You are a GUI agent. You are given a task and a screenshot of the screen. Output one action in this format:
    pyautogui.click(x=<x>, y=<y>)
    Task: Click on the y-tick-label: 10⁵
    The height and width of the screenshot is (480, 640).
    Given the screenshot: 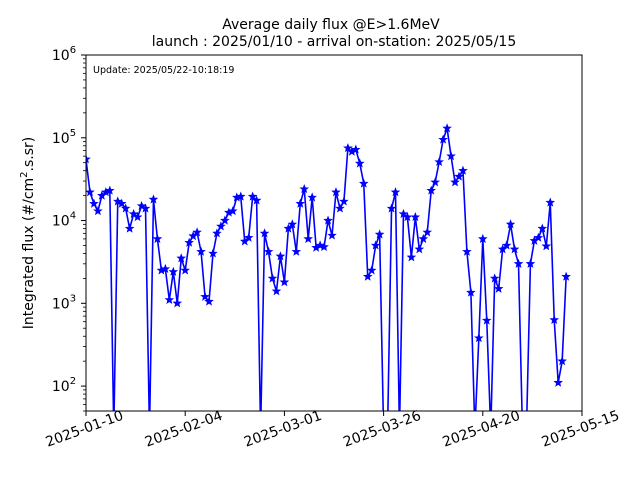 What is the action you would take?
    pyautogui.click(x=64, y=137)
    